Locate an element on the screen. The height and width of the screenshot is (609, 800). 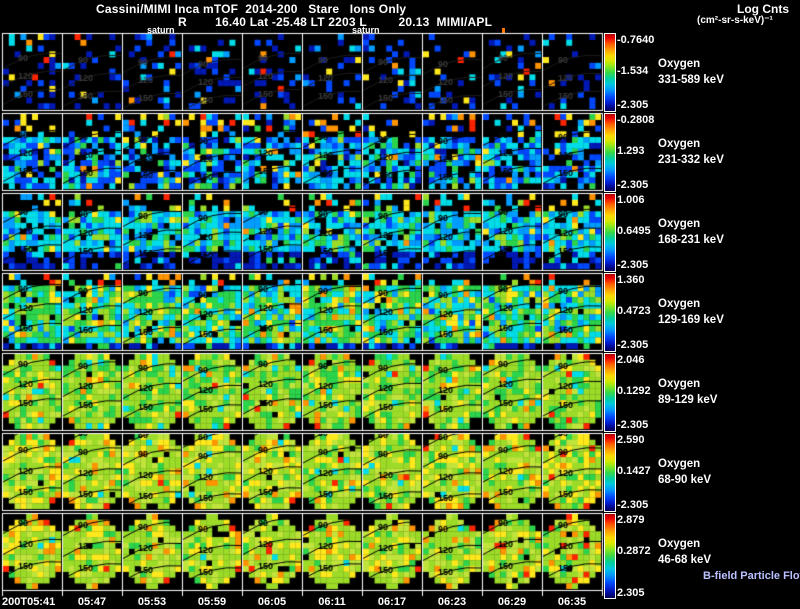
colorbar-tick-mid: -1.534 is located at coordinates (633, 71).